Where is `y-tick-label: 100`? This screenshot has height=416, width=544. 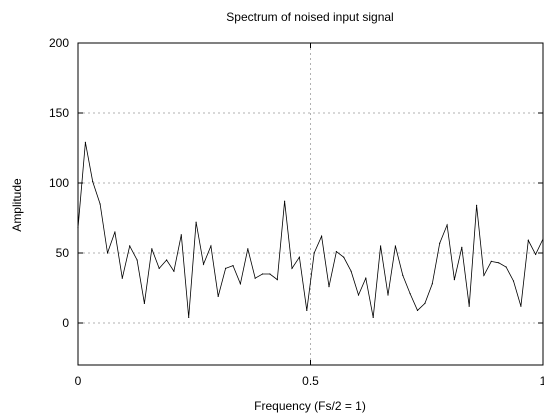
y-tick-label: 100 is located at coordinates (59, 183).